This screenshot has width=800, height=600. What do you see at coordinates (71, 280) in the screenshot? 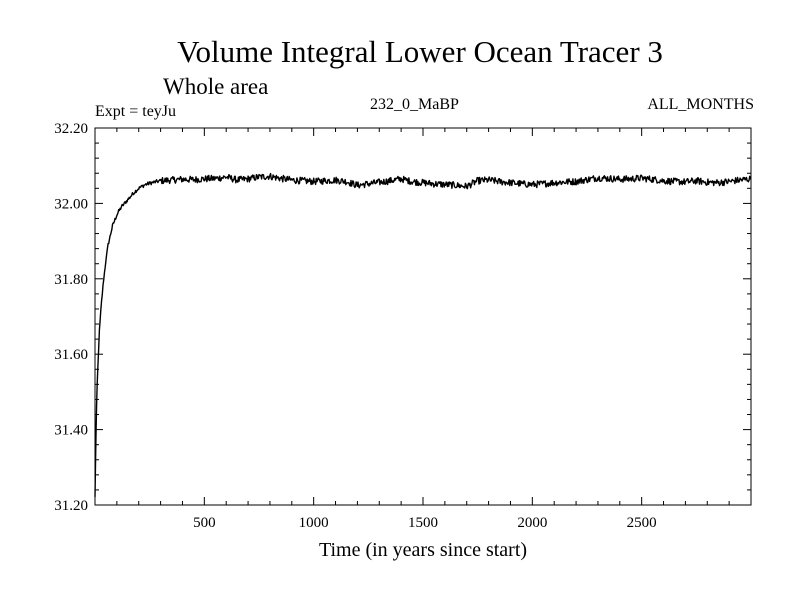
I see `y-tick-label: 31.80` at bounding box center [71, 280].